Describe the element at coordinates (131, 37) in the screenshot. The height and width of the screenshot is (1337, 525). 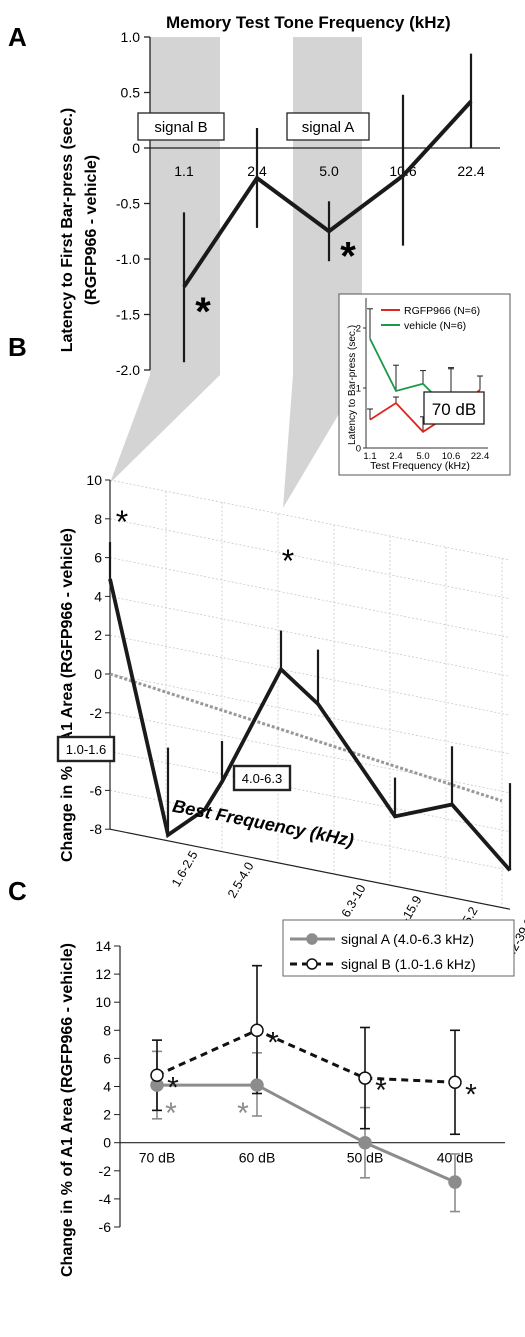
I see `panel-a-ytick-label: 1.0` at that location.